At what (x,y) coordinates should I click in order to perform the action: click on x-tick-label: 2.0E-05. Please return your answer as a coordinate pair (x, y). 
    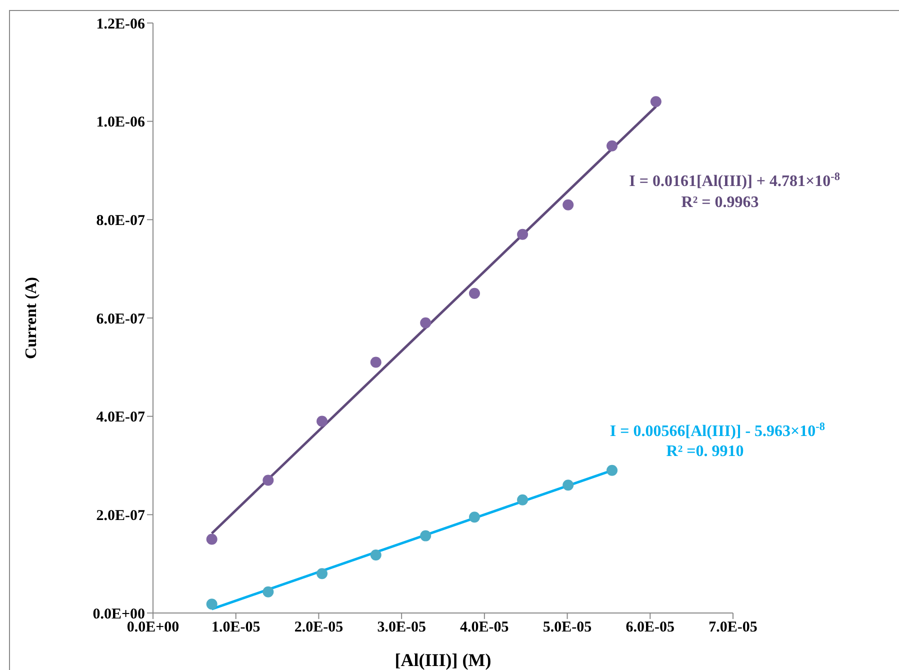
    Looking at the image, I should click on (319, 628).